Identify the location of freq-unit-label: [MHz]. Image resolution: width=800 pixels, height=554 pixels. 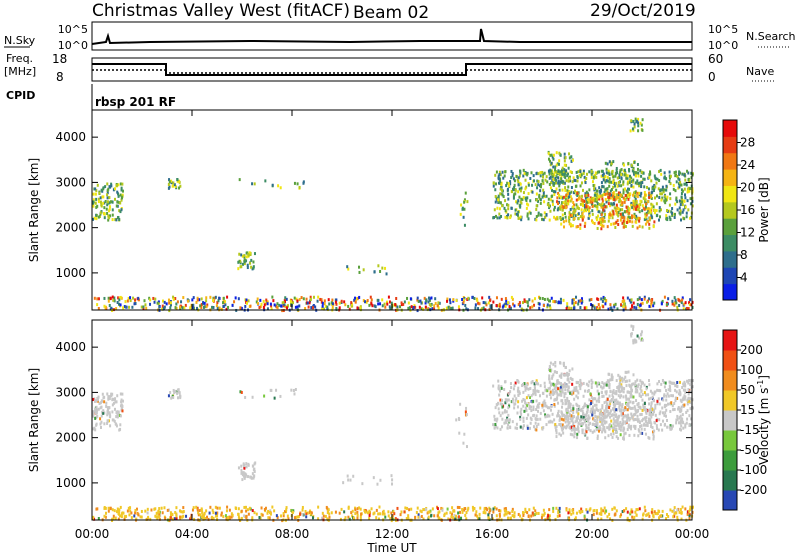
(20, 71).